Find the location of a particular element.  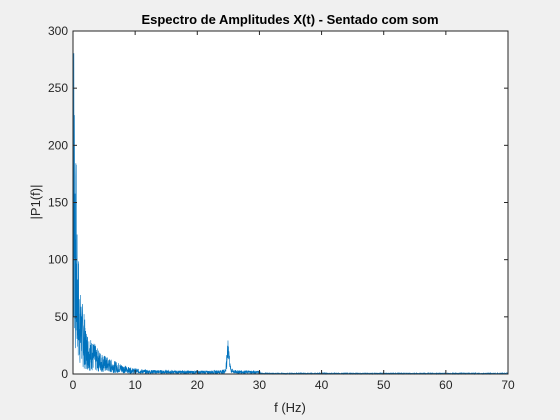

x-tick-label: 20 is located at coordinates (198, 385).